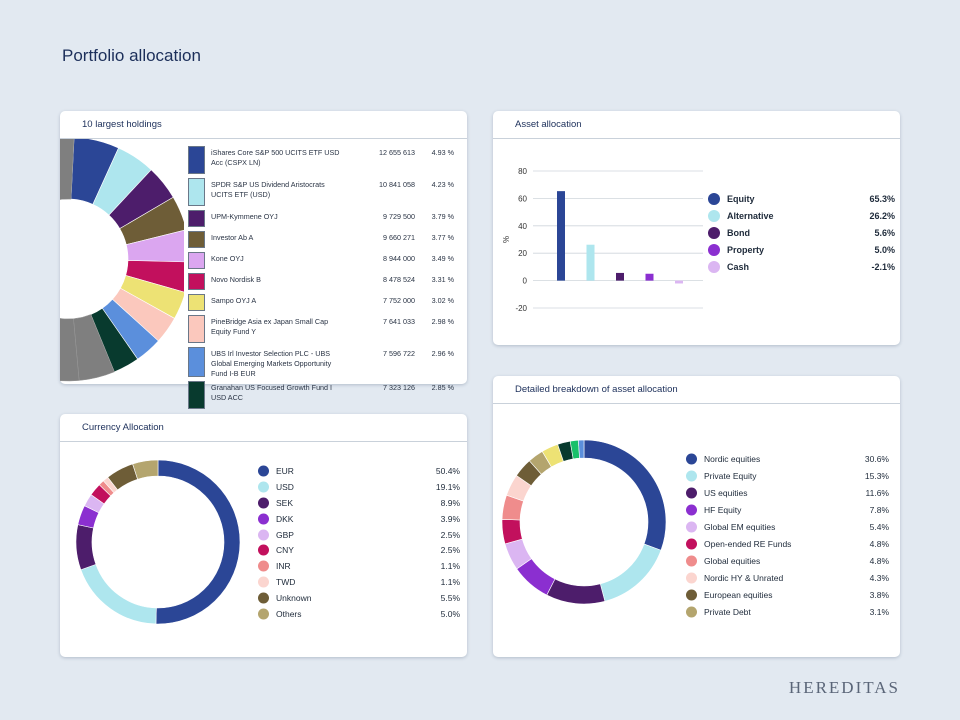 This screenshot has height=720, width=960. I want to click on breakdown-legend-marker-private-equity, so click(691, 476).